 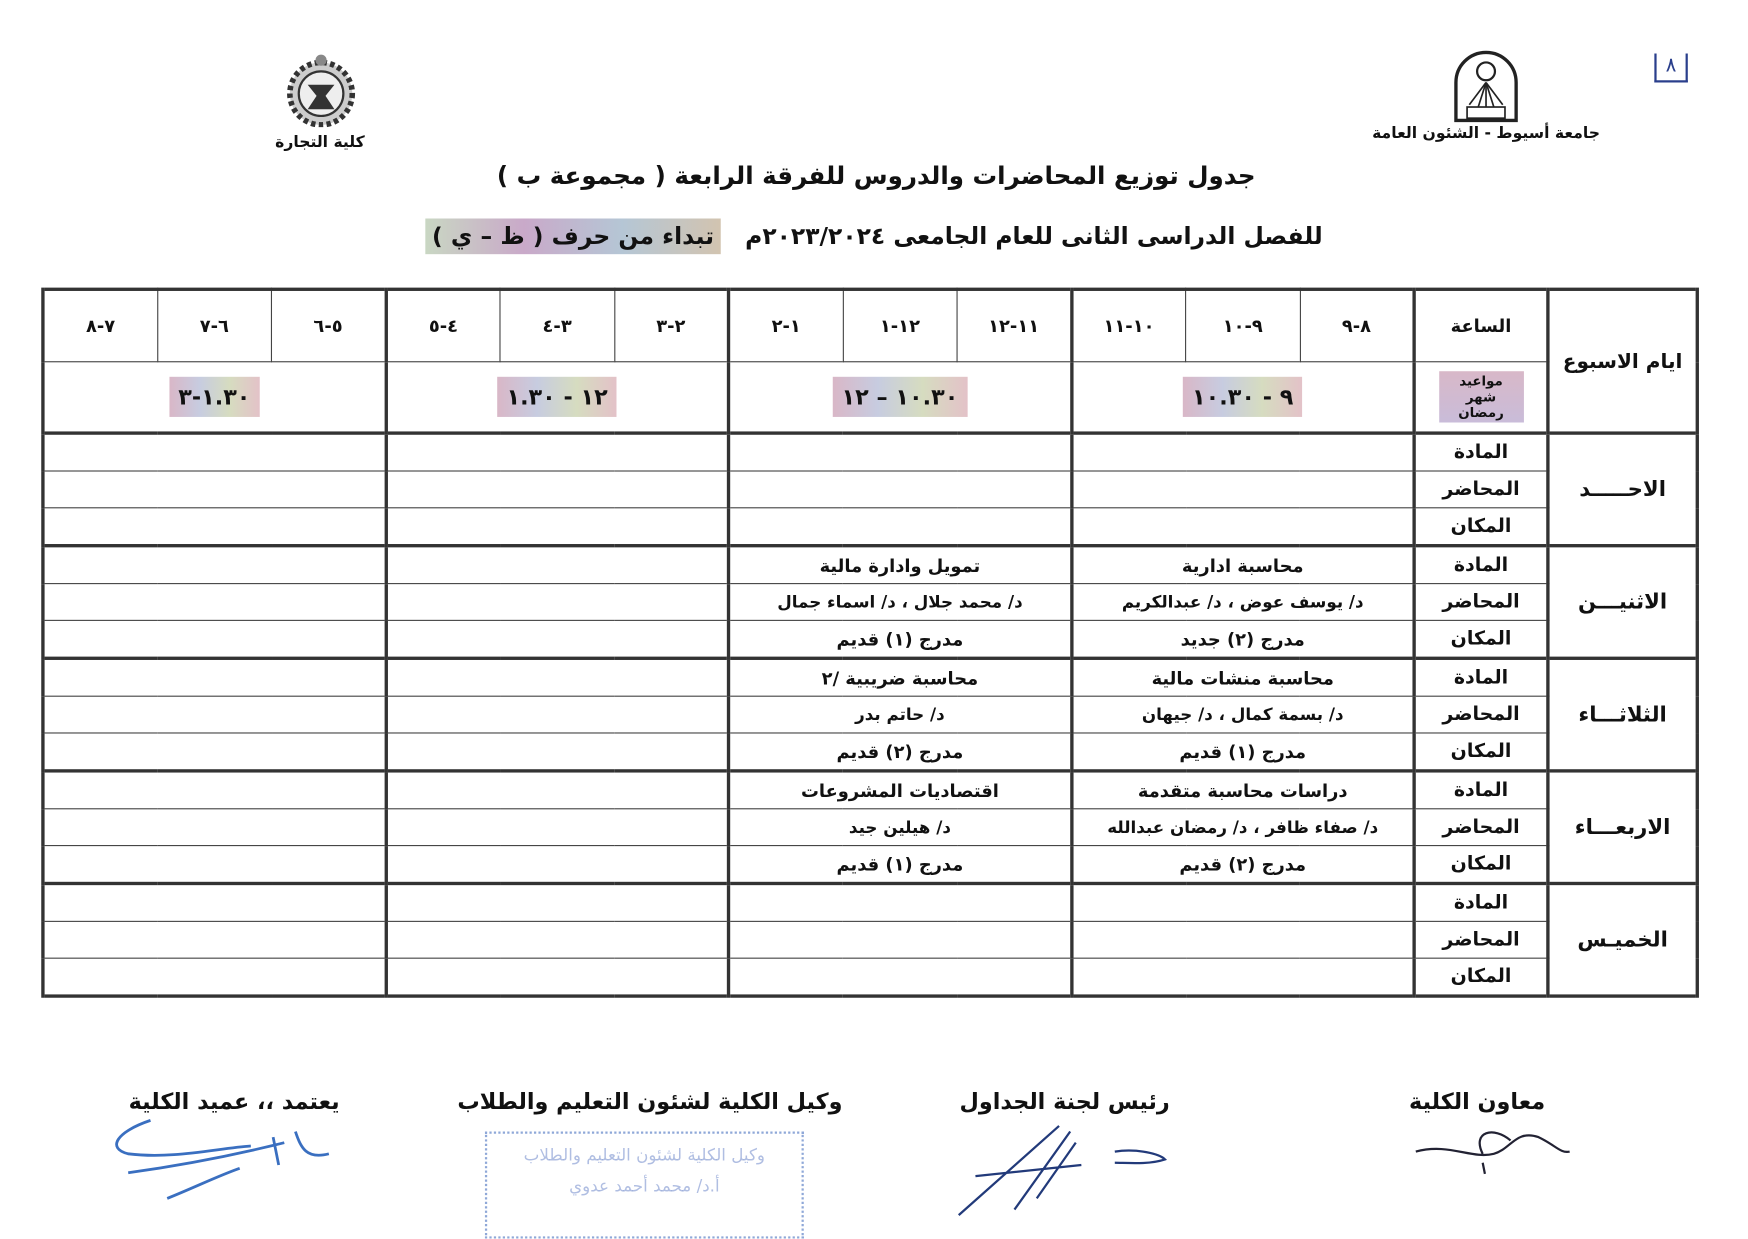 I want to click on day-row: المكان مدرج (٢) جديد مدرج (١) قديم, so click(x=869, y=639).